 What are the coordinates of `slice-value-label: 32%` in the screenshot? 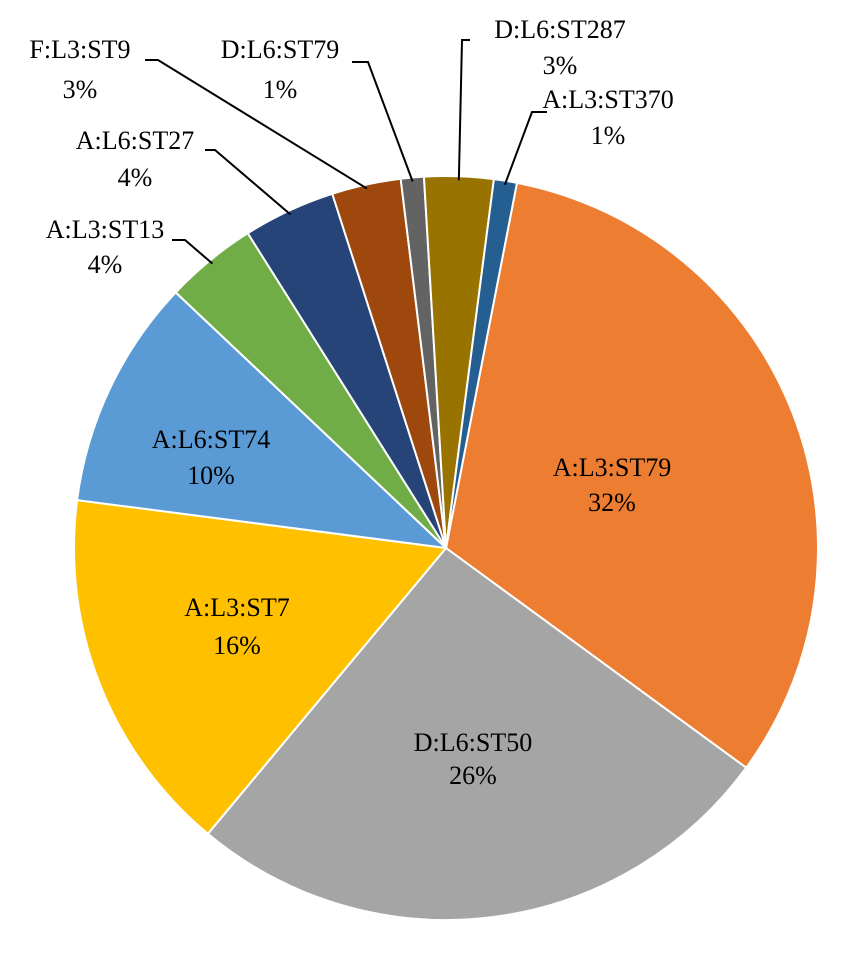 It's located at (612, 502).